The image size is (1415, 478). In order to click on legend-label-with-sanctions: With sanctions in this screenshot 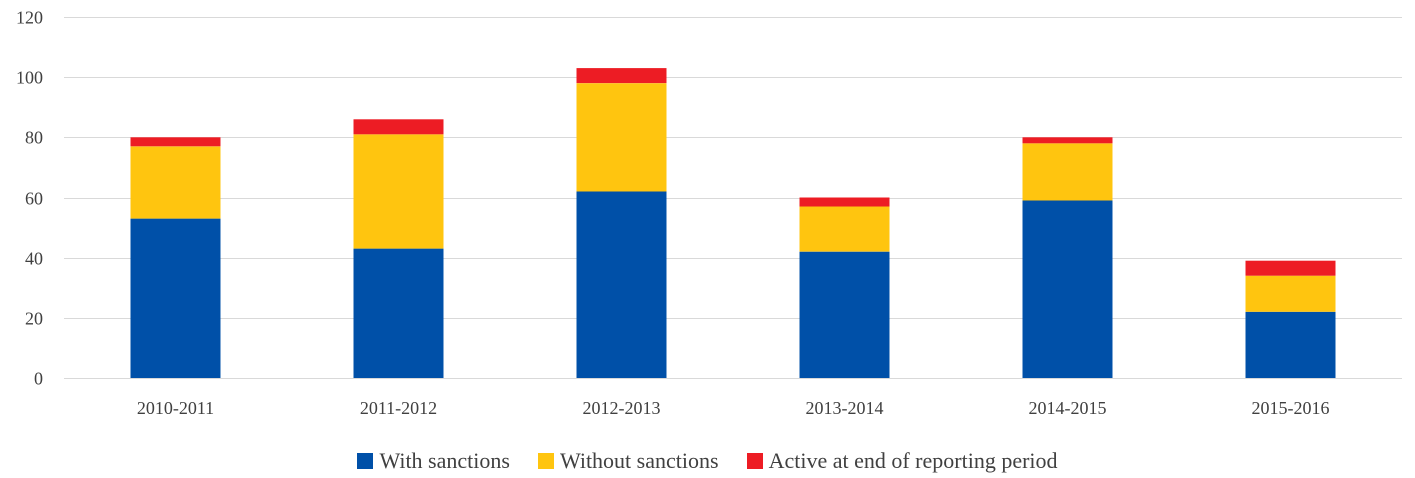, I will do `click(444, 460)`.